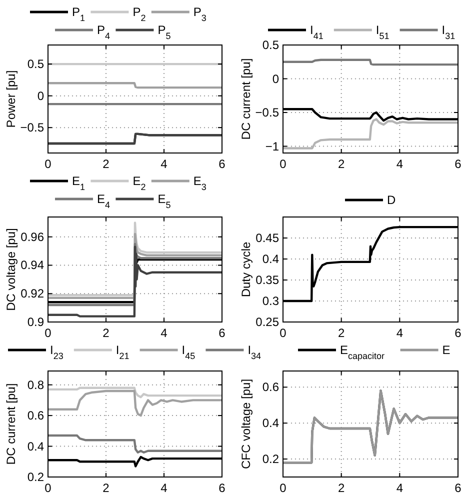 The image size is (463, 496). Describe the element at coordinates (79, 14) in the screenshot. I see `legend-label: P$_{1}$` at that location.